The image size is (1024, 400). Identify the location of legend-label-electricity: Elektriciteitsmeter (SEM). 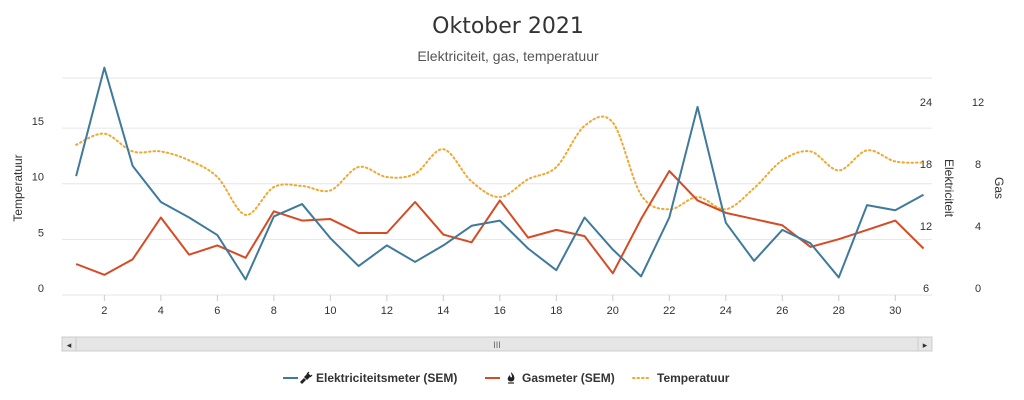
(386, 378).